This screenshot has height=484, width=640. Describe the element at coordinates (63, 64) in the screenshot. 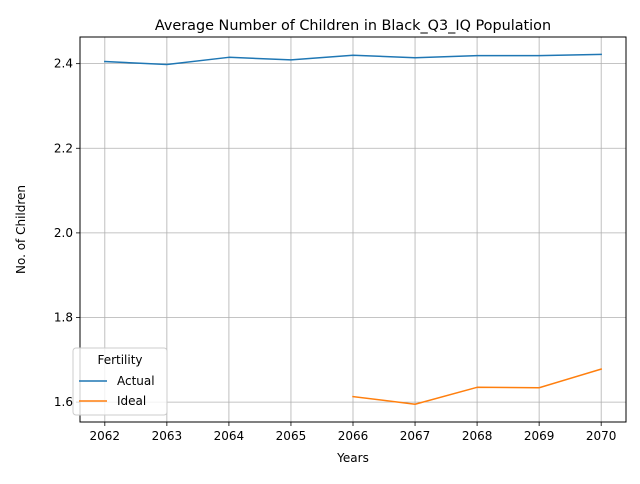

I see `y-tick-label: 2.4` at that location.